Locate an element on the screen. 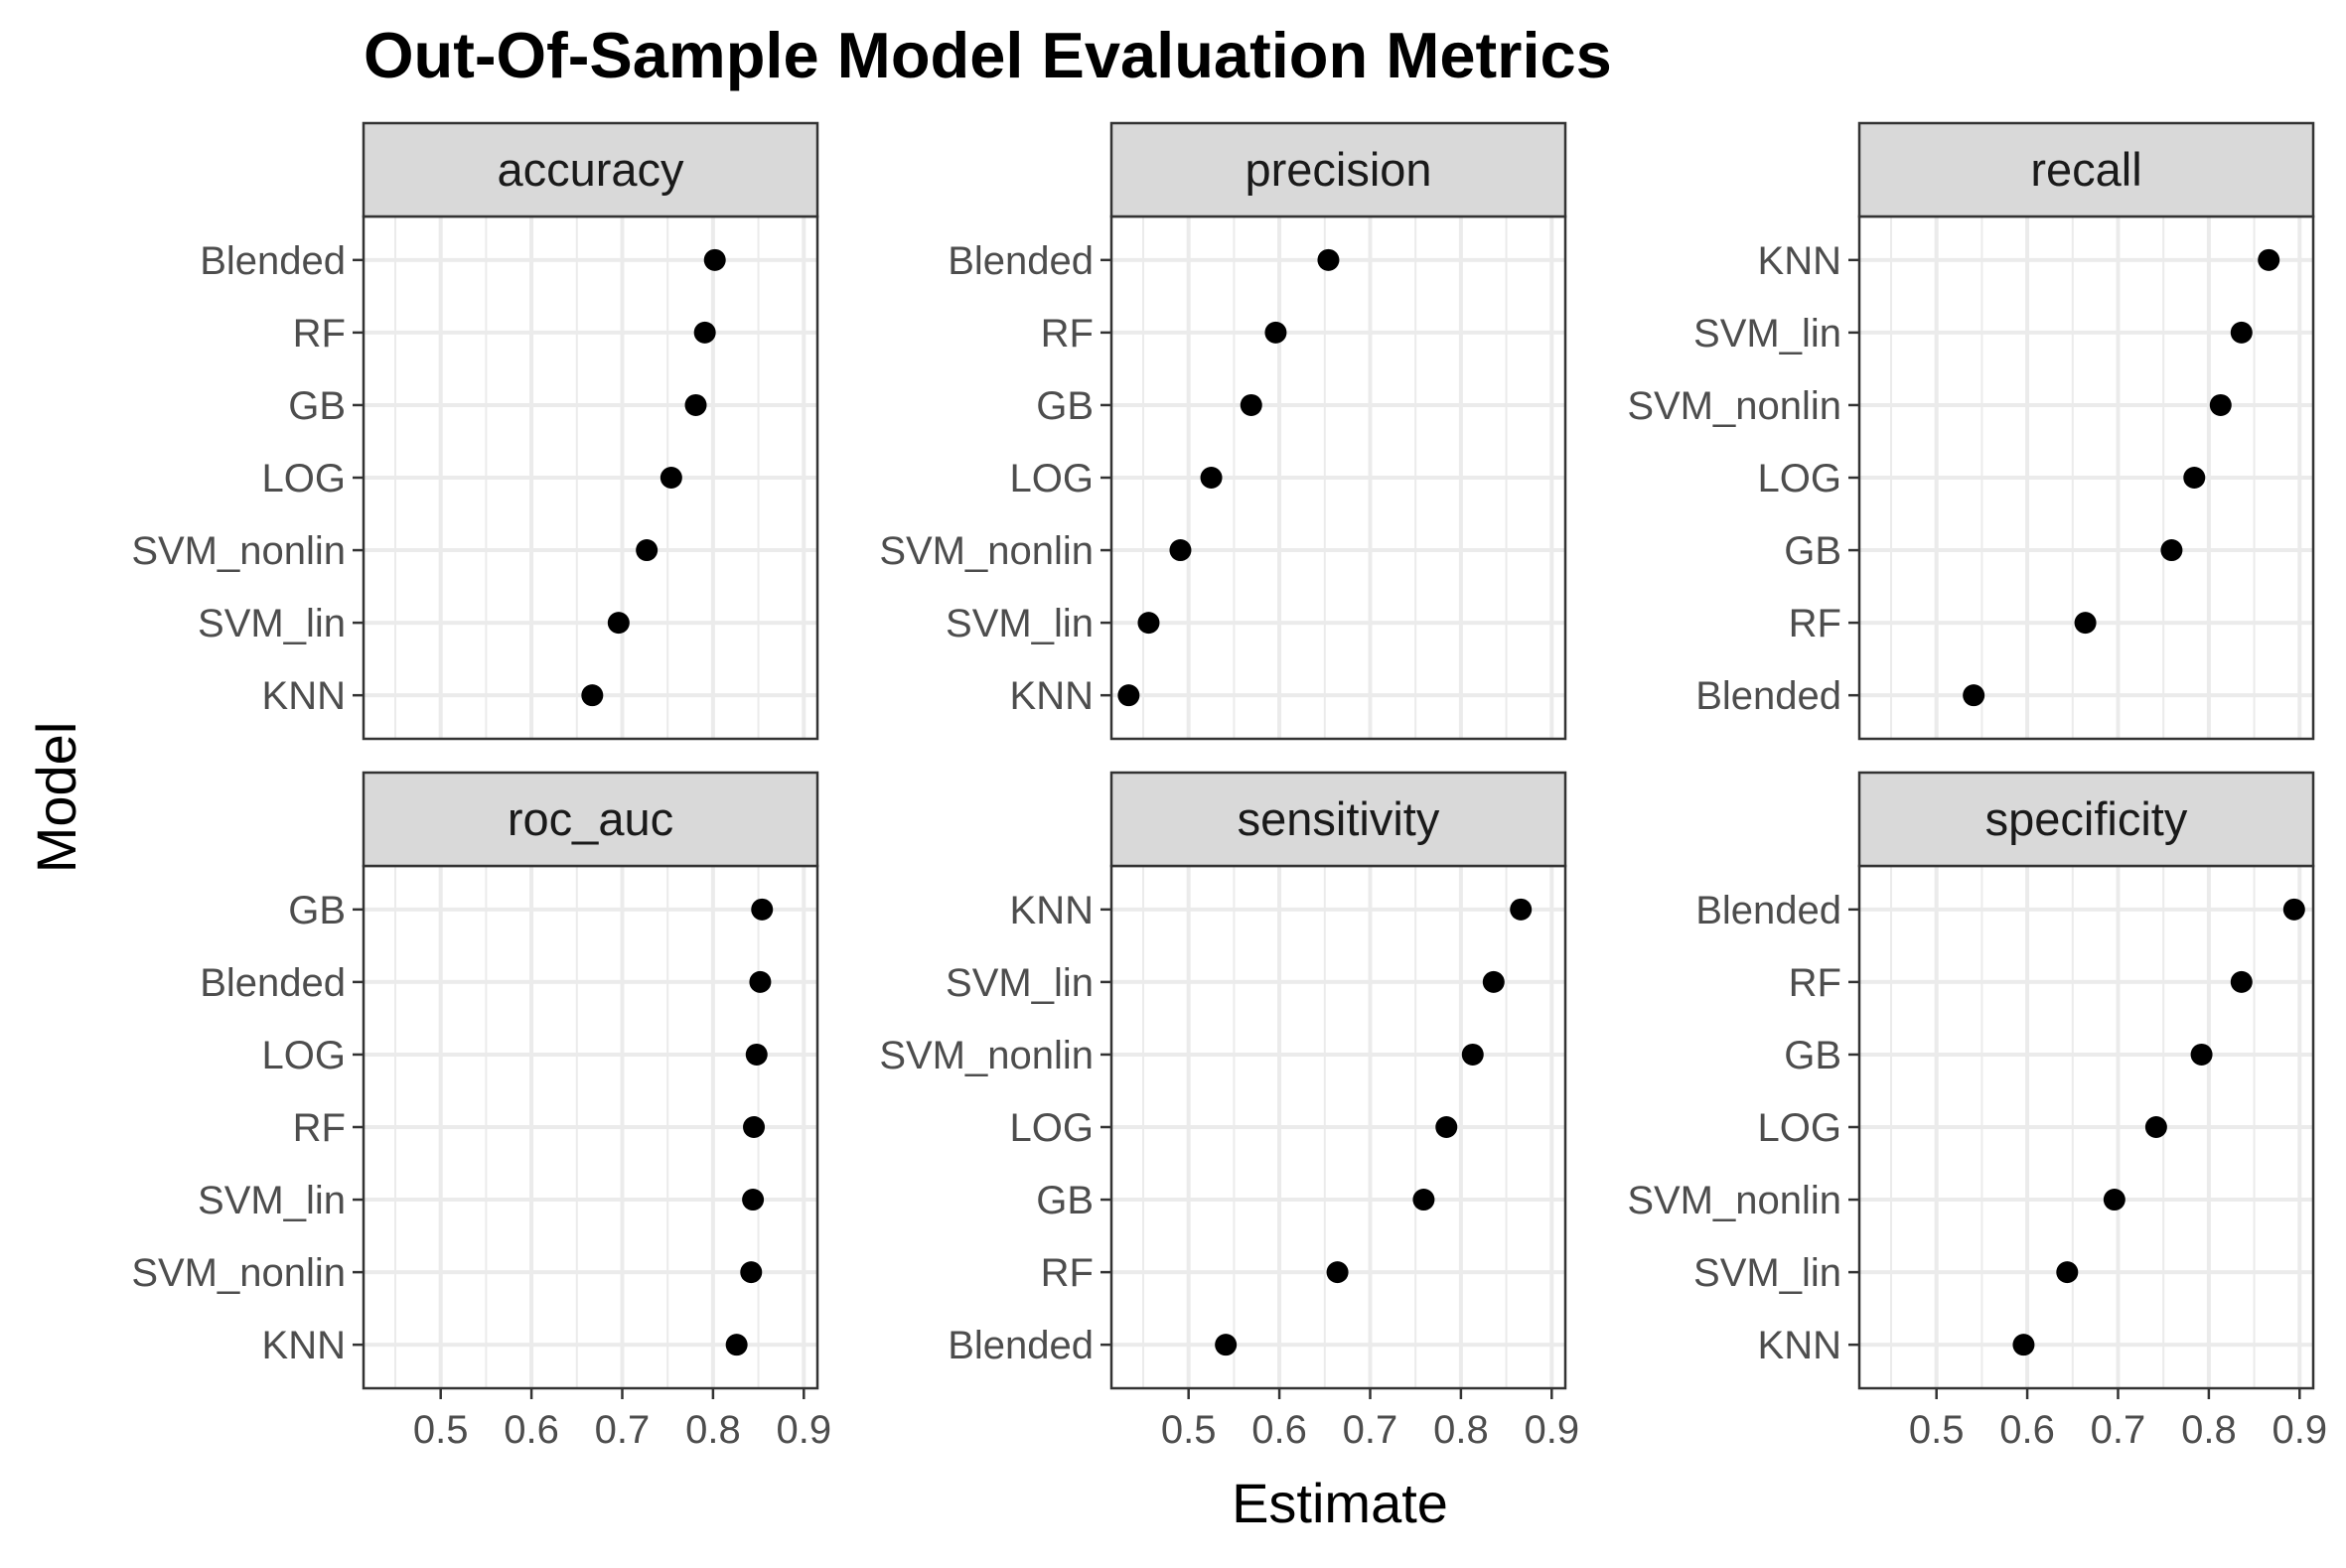 The width and height of the screenshot is (2346, 1568). facet-strip-label: specificity is located at coordinates (2086, 818).